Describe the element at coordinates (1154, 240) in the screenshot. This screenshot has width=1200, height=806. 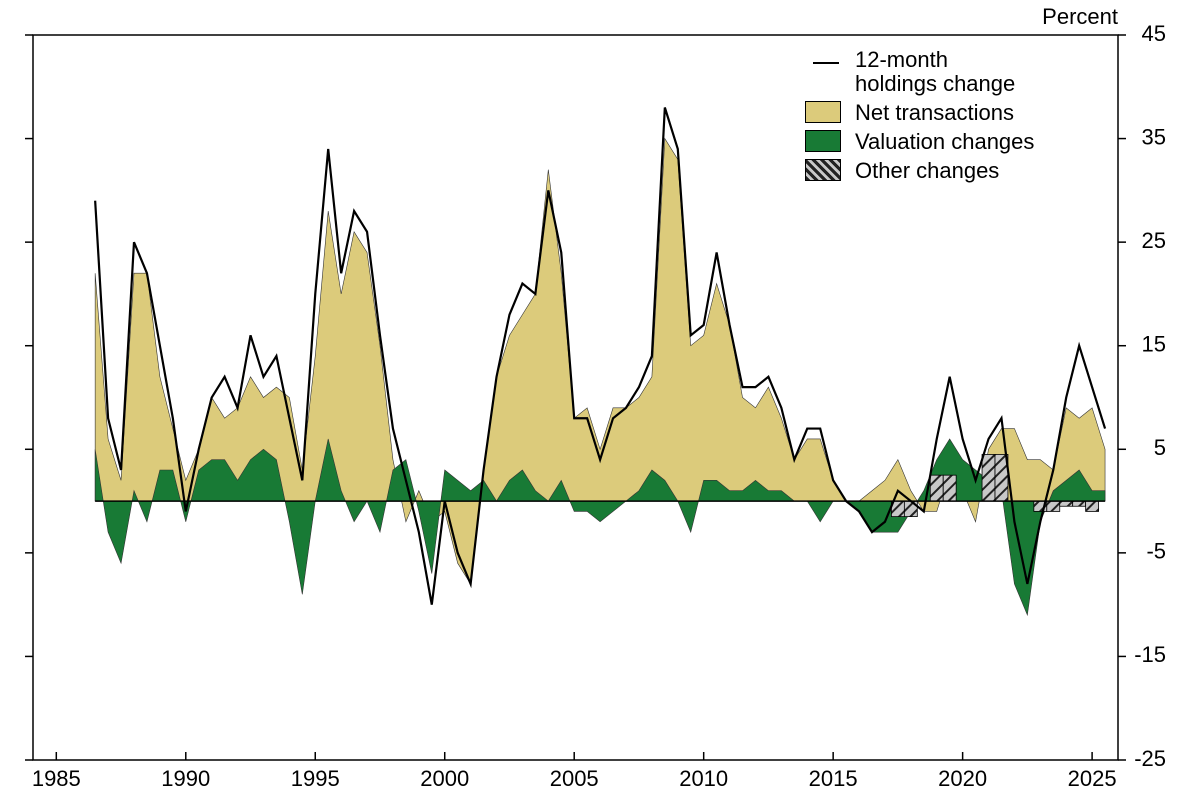
I see `y-tick-label: 25` at that location.